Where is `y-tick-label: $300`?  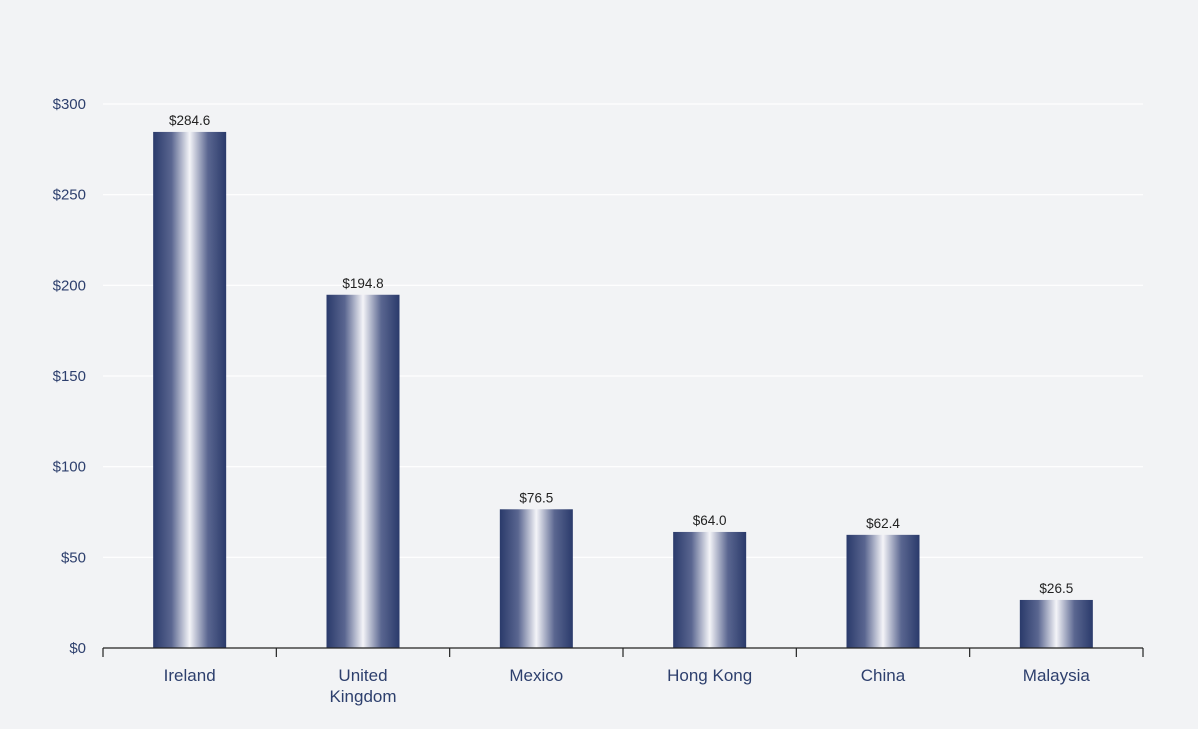
y-tick-label: $300 is located at coordinates (69, 104).